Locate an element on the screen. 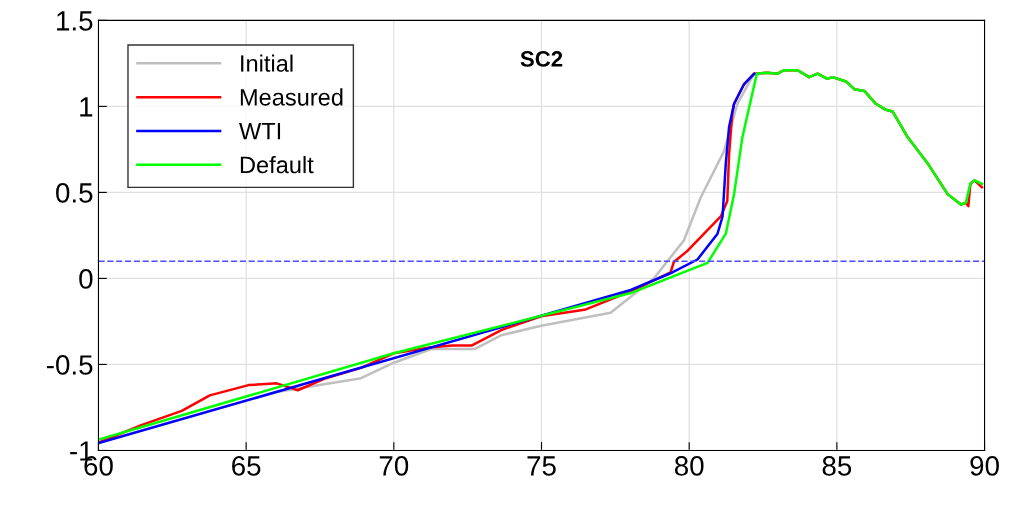 This screenshot has height=509, width=1015. legend-label: Default is located at coordinates (277, 164).